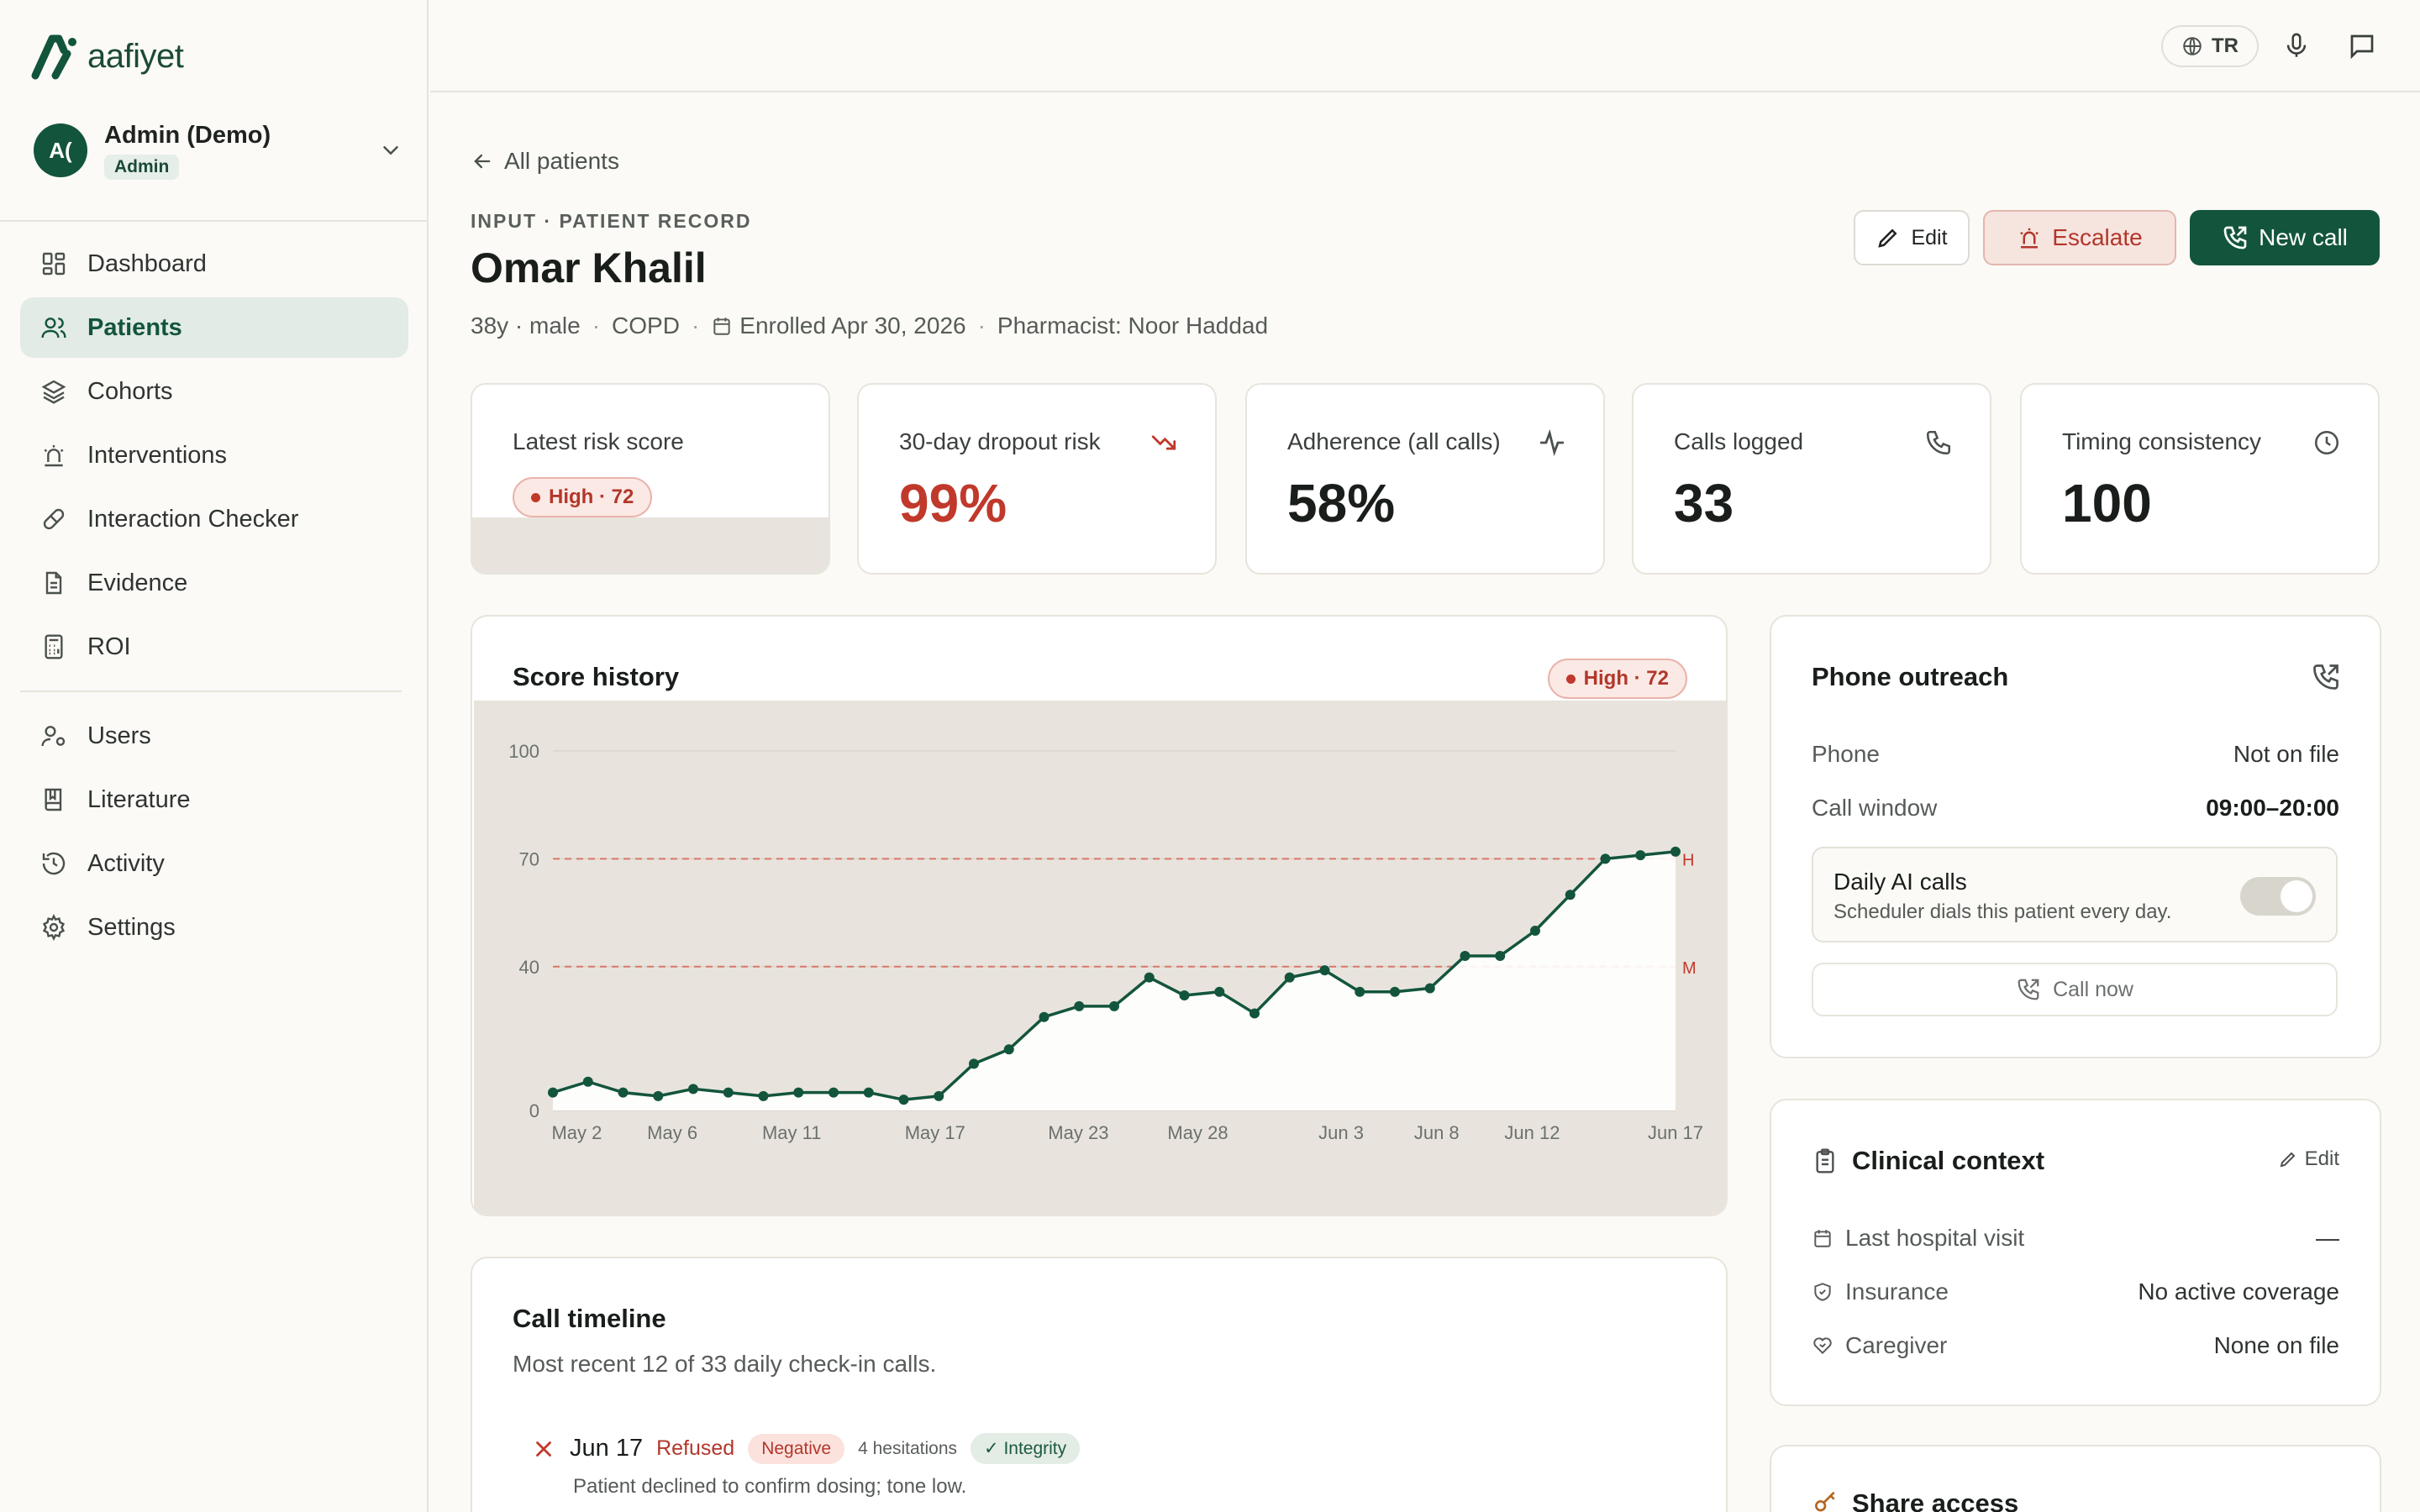 This screenshot has height=1512, width=2420. I want to click on call-window-value: 09:00–20:00, so click(2272, 808).